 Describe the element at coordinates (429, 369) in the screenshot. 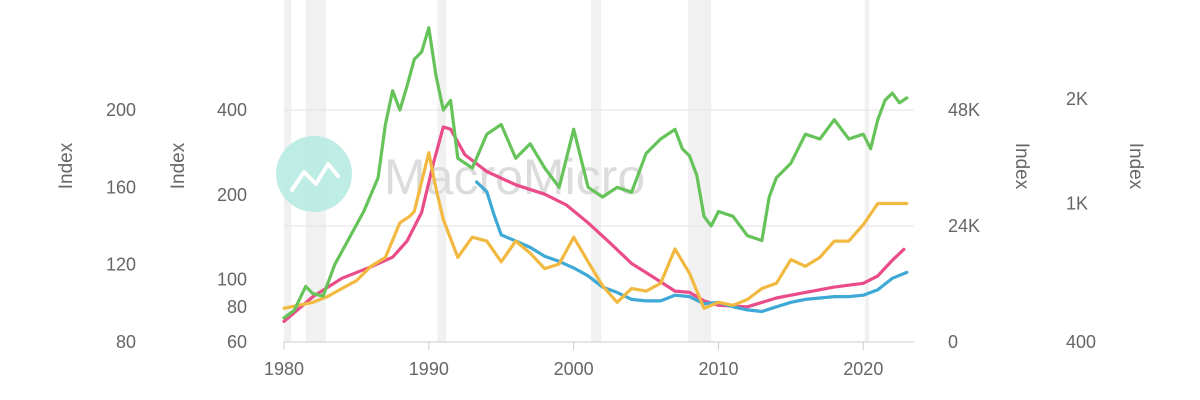

I see `x-tick-label: 1990` at that location.